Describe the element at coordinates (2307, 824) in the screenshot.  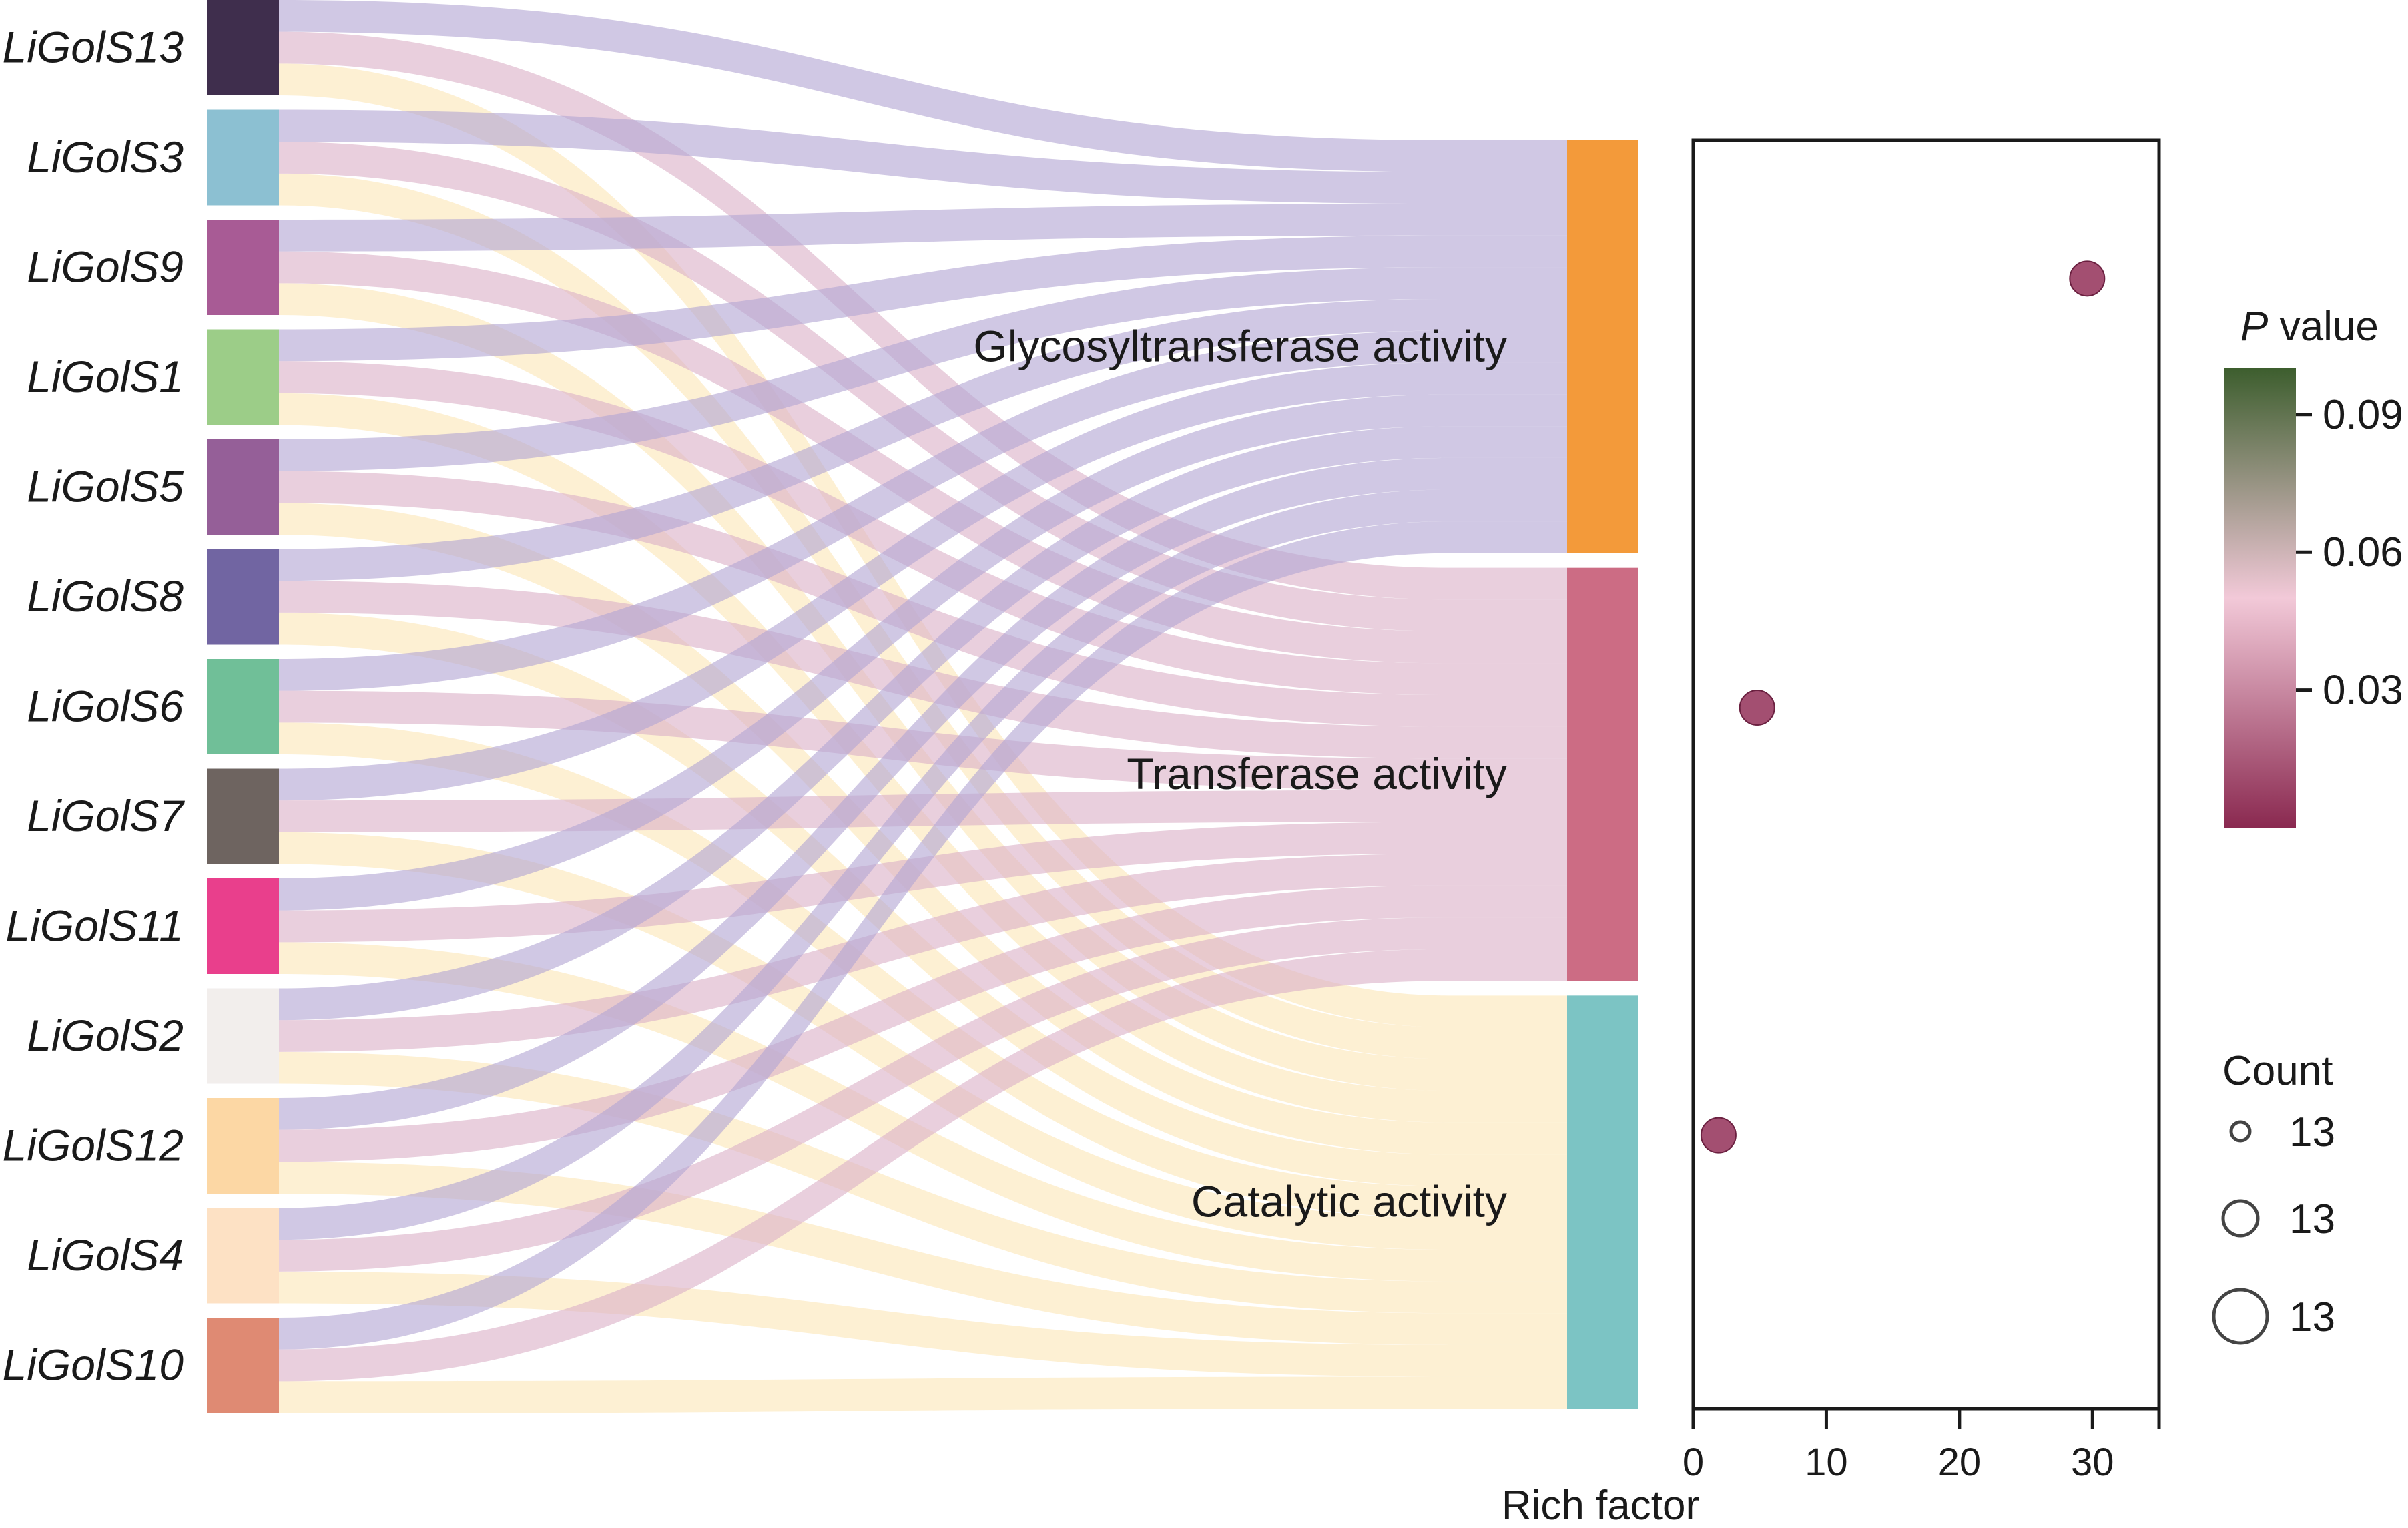
I see `legends: P value 0.09 0.06 0.03 Count 13 13 13` at that location.